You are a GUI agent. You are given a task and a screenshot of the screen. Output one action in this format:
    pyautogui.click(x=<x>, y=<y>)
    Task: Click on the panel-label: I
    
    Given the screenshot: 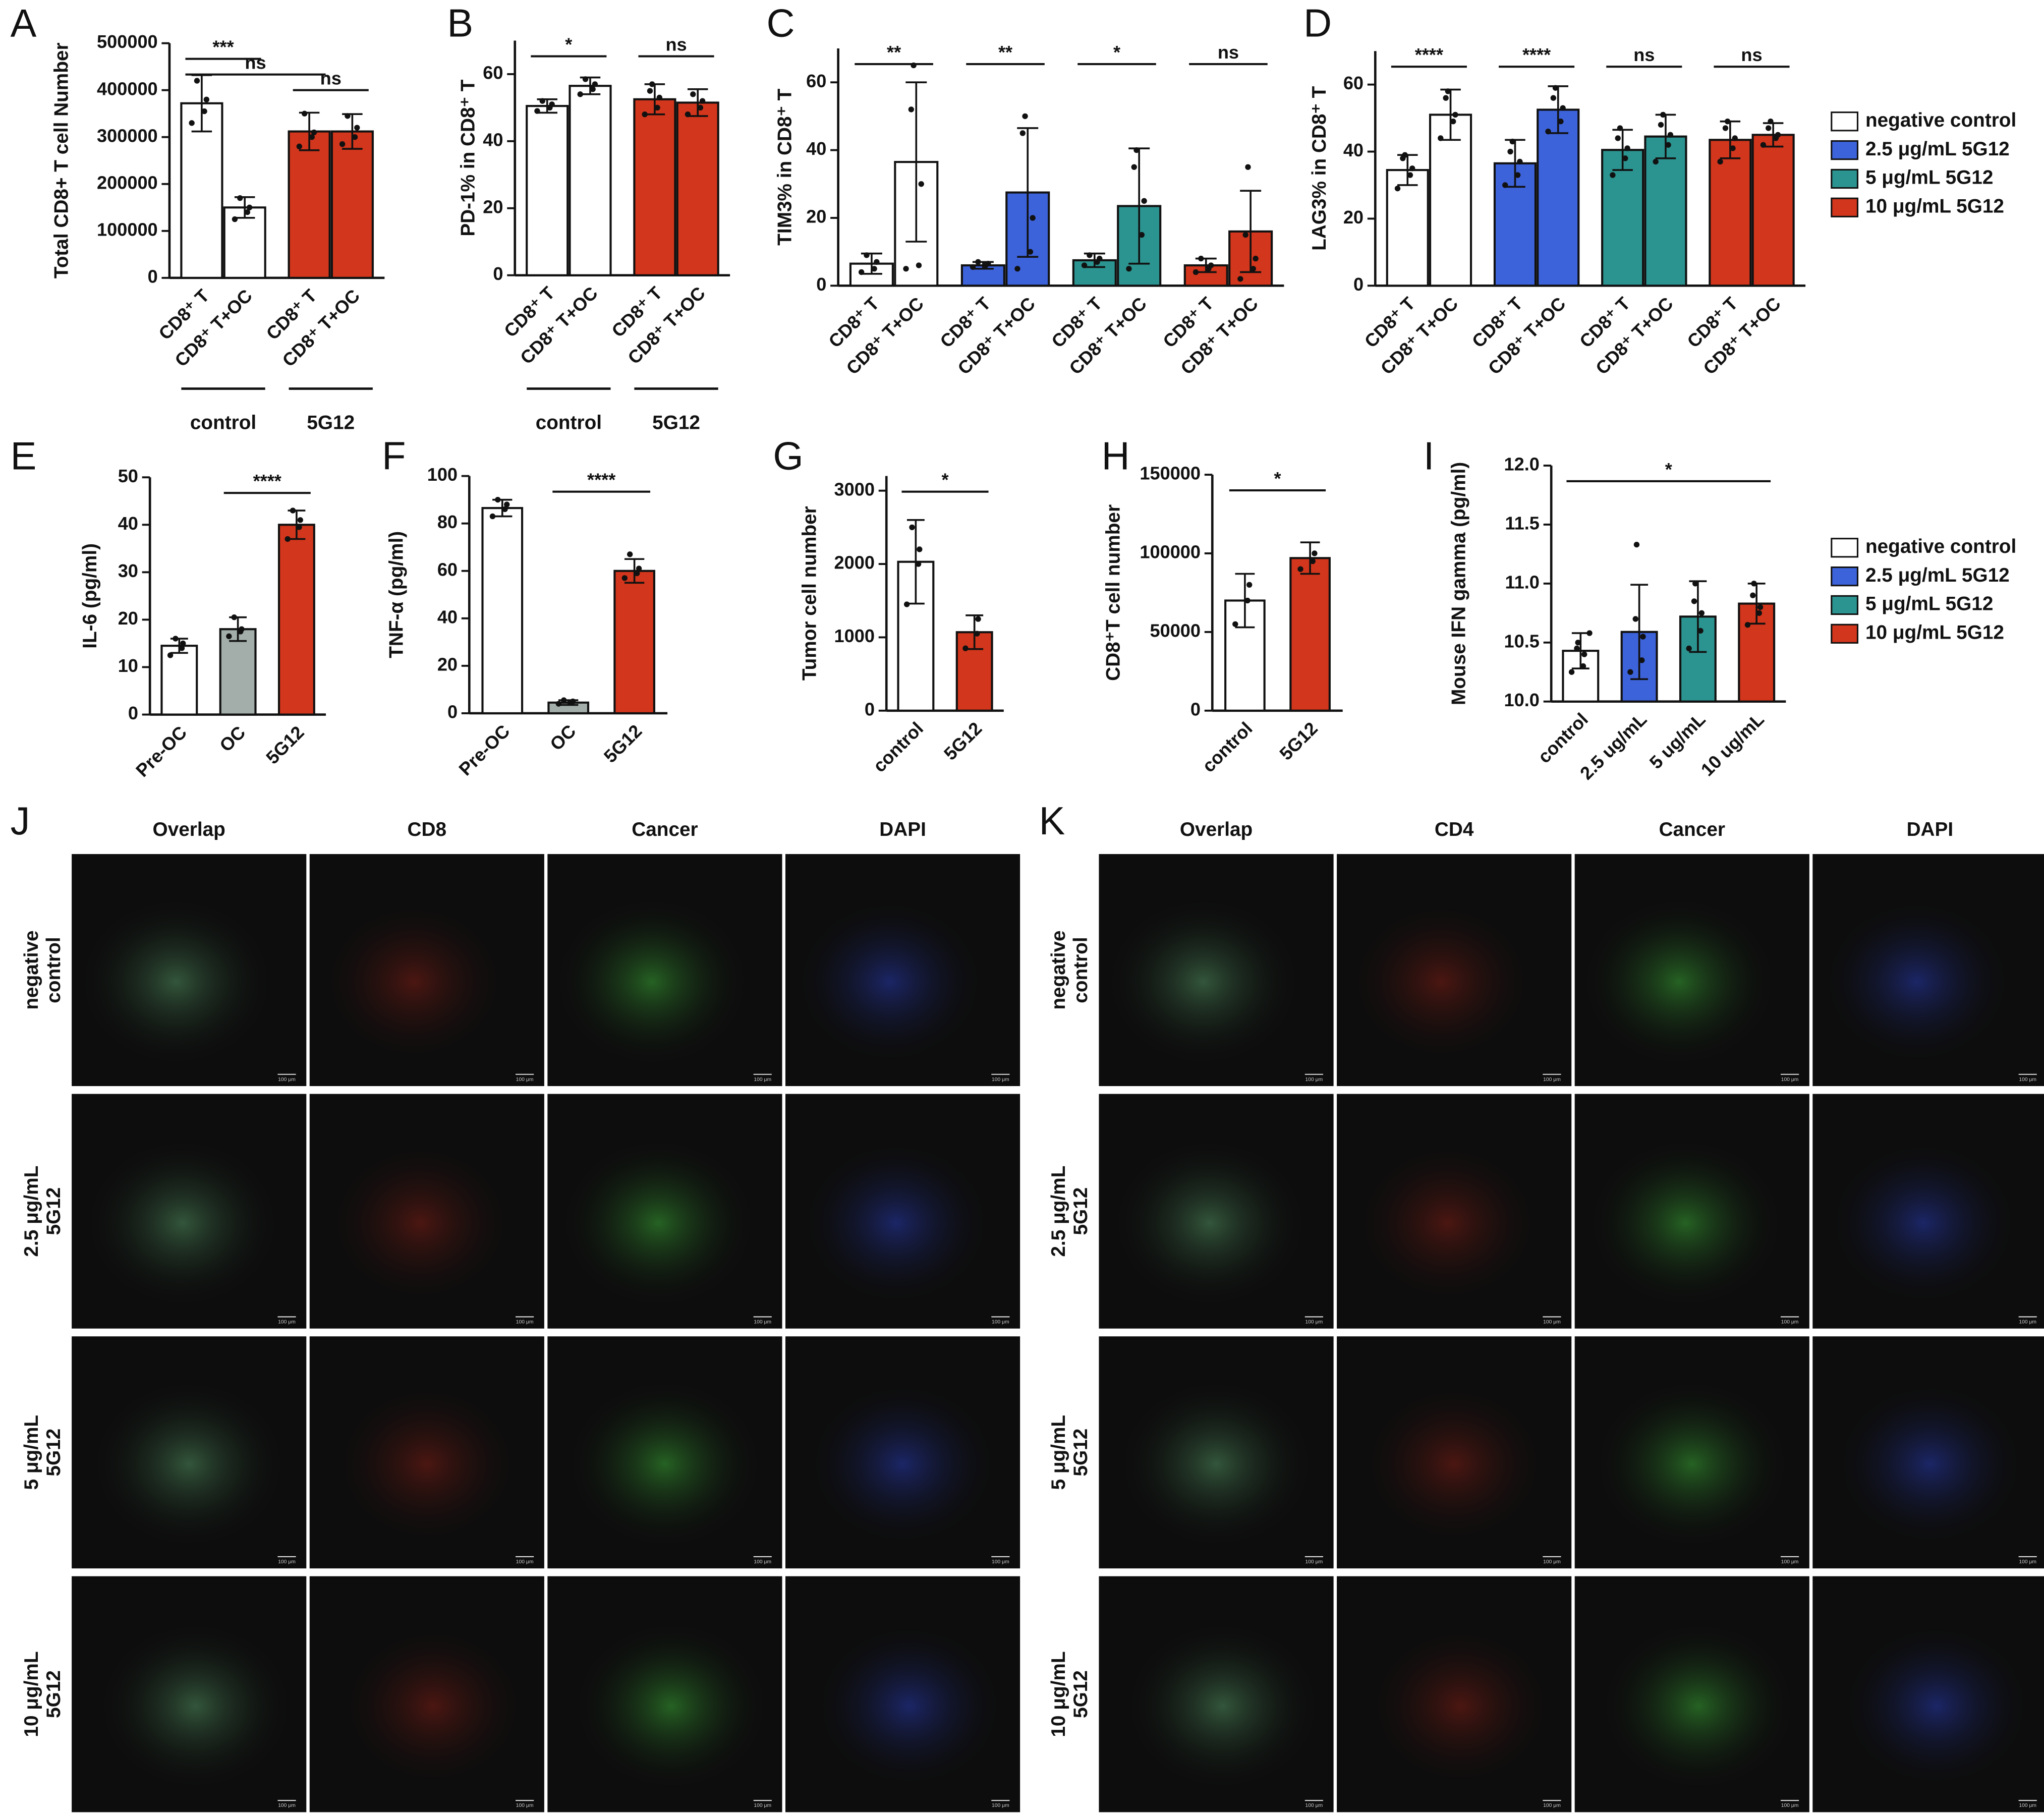 What is the action you would take?
    pyautogui.click(x=1429, y=456)
    